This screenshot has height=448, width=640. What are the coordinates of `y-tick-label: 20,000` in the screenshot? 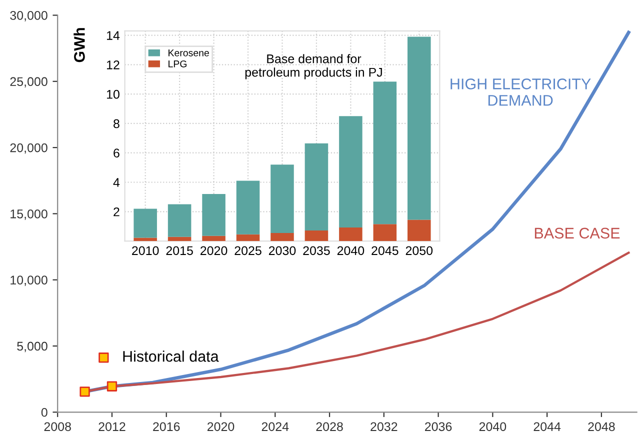 It's located at (29, 148).